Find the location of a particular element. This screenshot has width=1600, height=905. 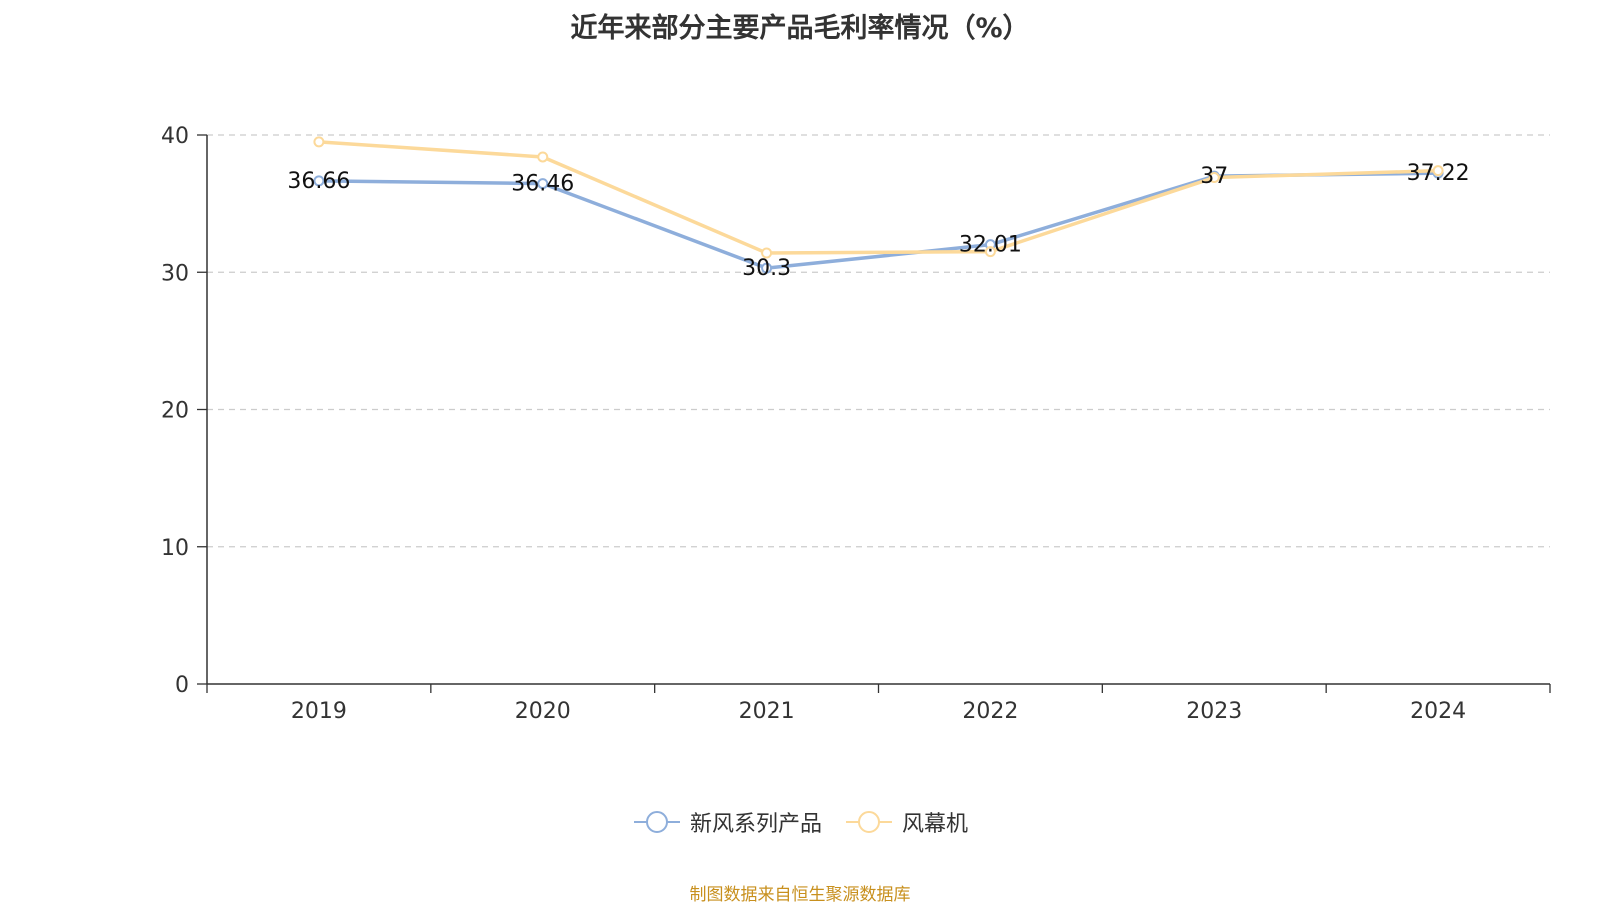

data-label: 36.66 is located at coordinates (318, 181).